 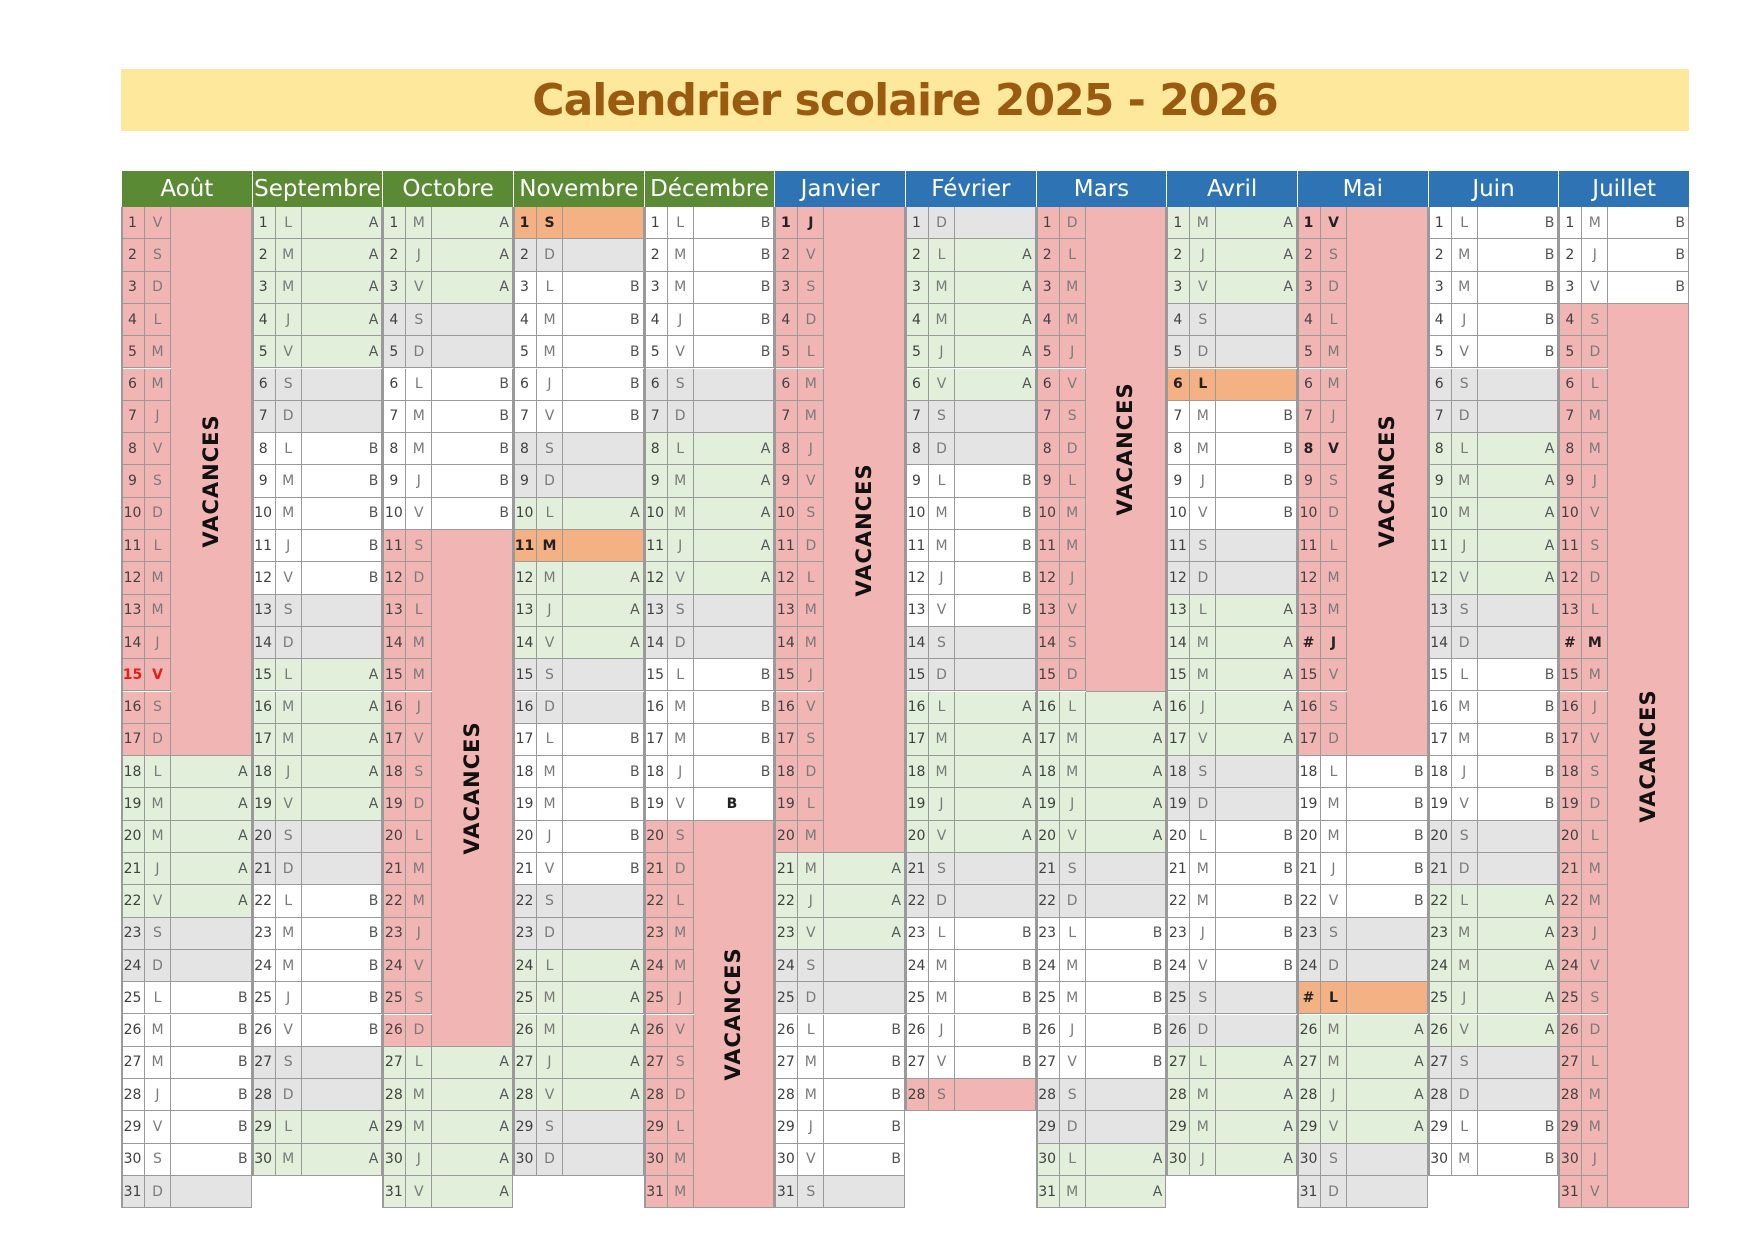 What do you see at coordinates (905, 100) in the screenshot?
I see `page-title: Calendrier scolaire 2025 - 2026` at bounding box center [905, 100].